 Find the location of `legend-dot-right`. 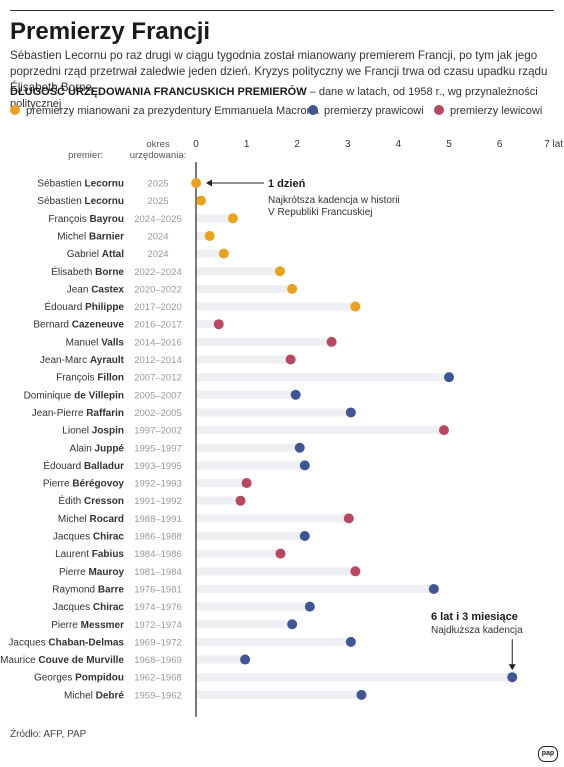

legend-dot-right is located at coordinates (313, 110).